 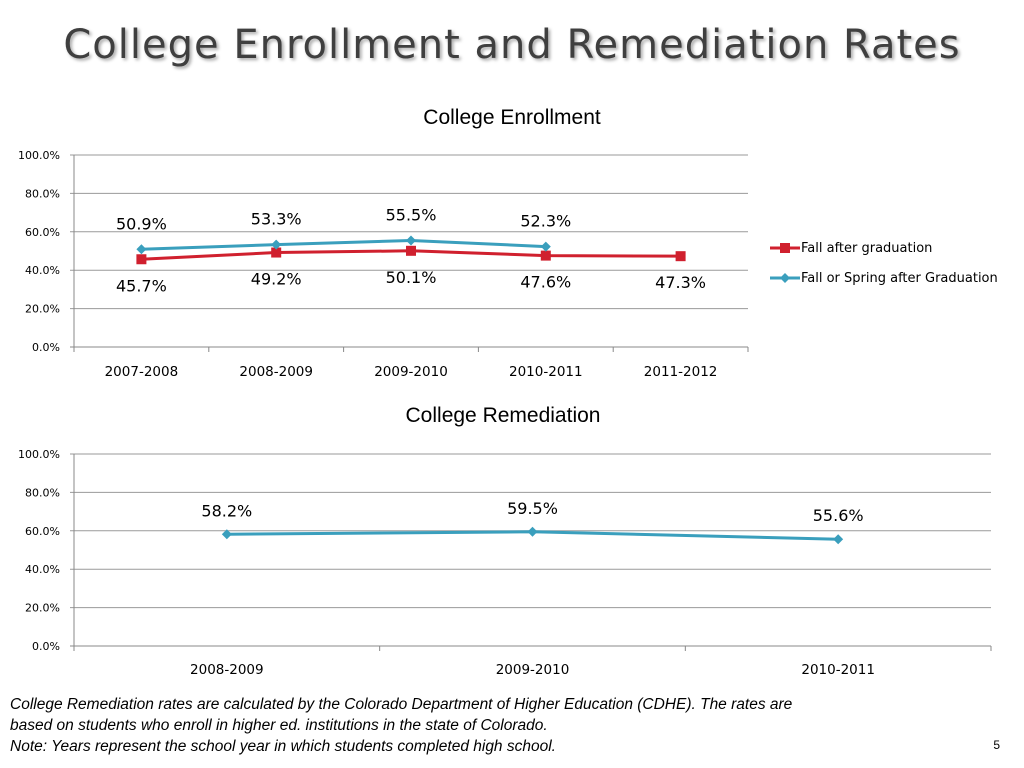 What do you see at coordinates (141, 285) in the screenshot?
I see `data-label: 45.7%` at bounding box center [141, 285].